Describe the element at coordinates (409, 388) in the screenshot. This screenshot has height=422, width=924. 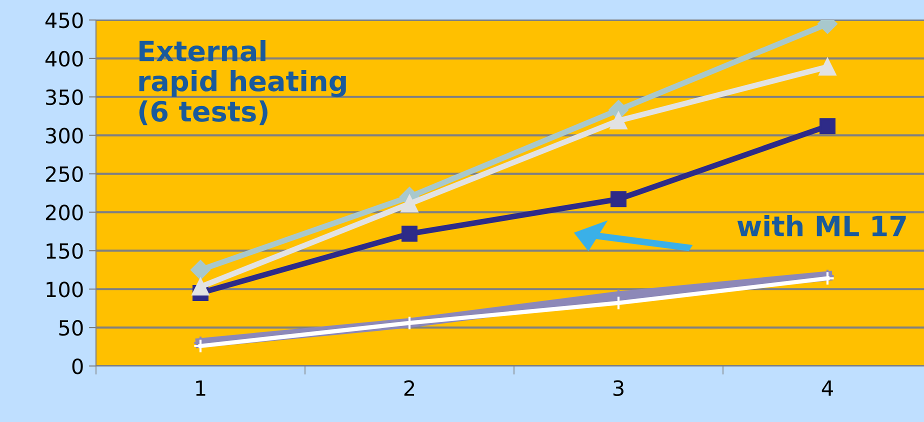
I see `x-tick-label: 2` at that location.